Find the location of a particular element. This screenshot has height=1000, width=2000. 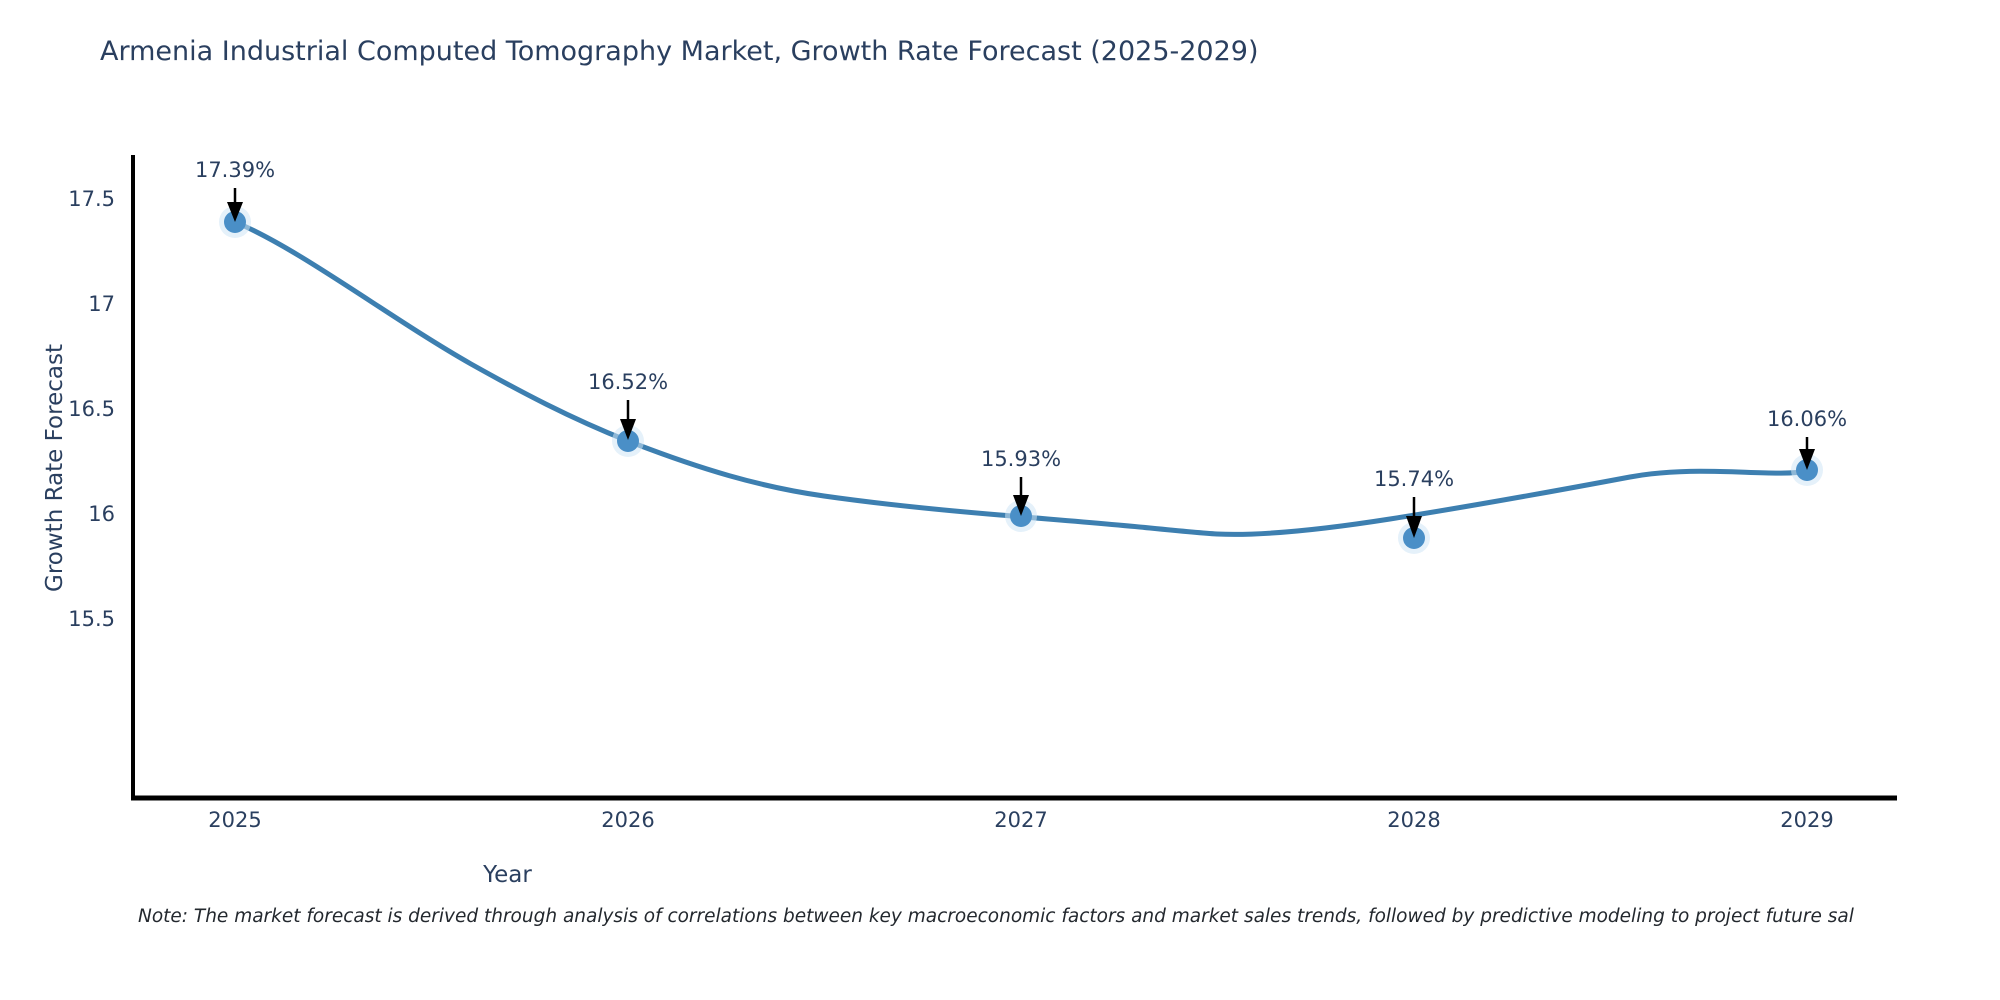

x-tick-label: 2025 is located at coordinates (235, 820).